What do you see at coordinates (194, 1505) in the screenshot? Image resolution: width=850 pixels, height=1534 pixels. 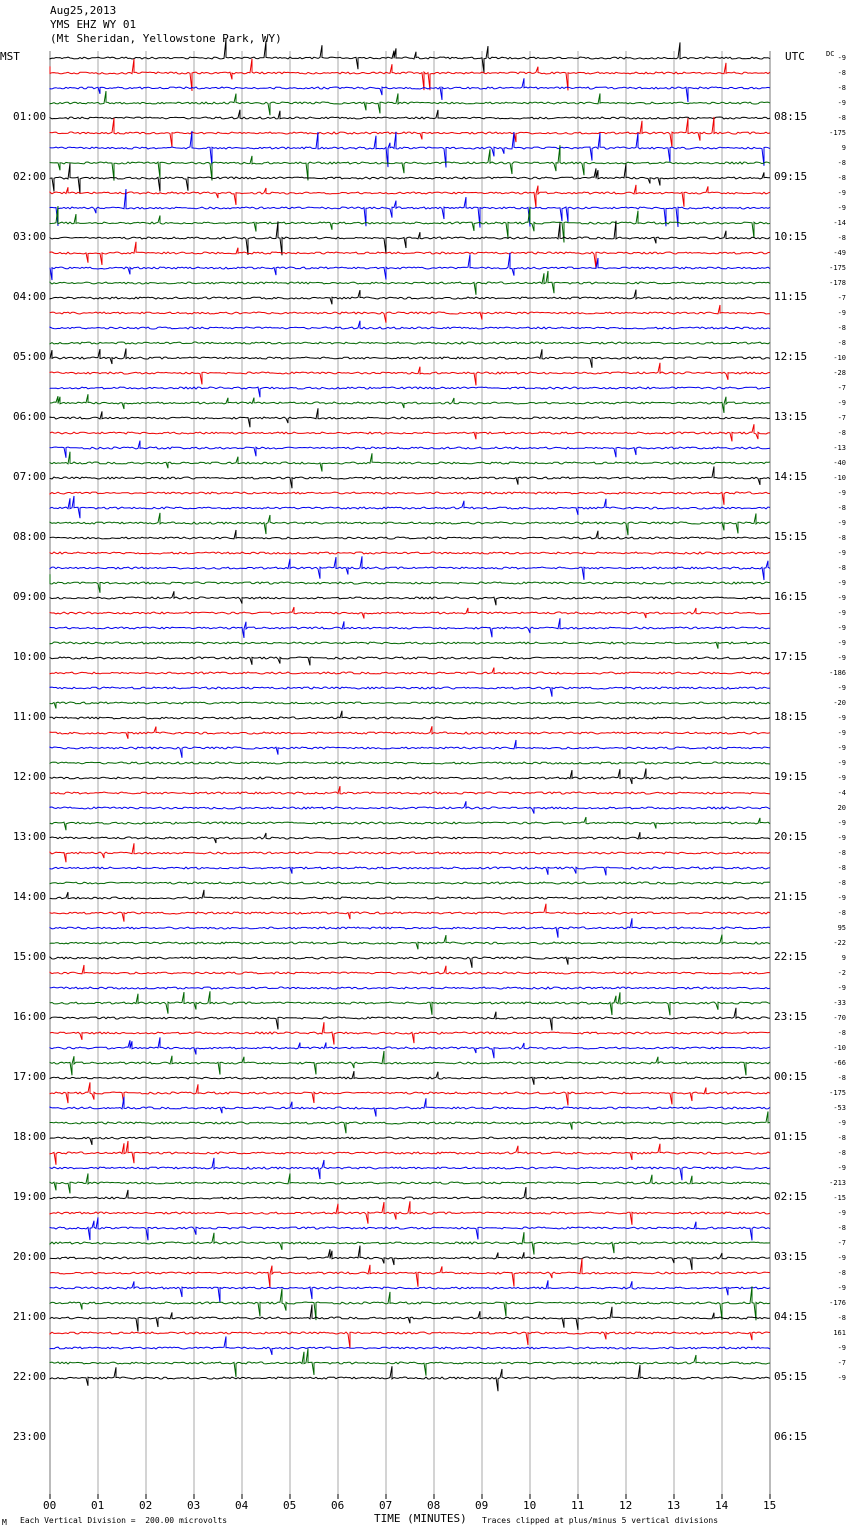 I see `x-tick-label-03: 03` at bounding box center [194, 1505].